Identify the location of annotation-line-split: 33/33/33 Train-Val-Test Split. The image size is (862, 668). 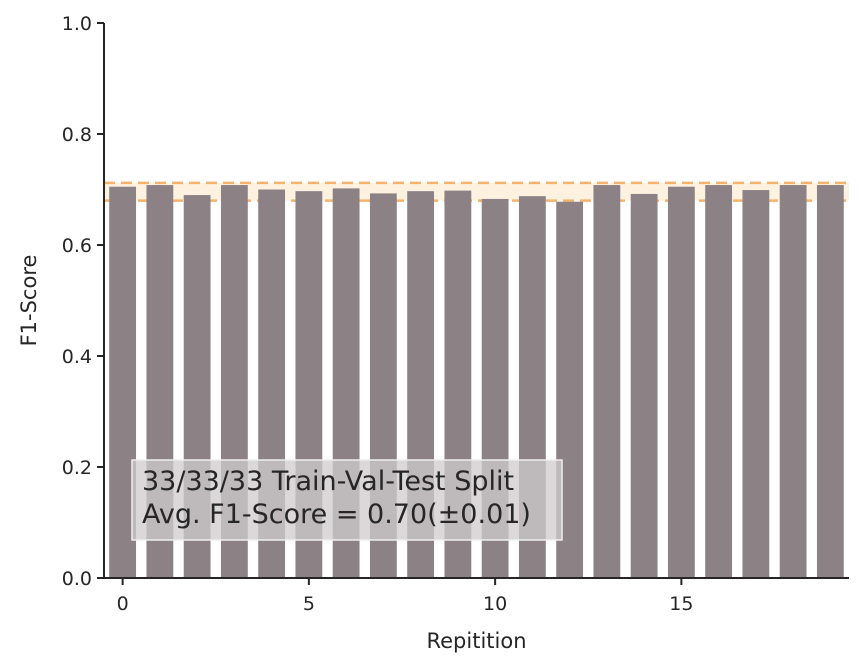
(328, 481).